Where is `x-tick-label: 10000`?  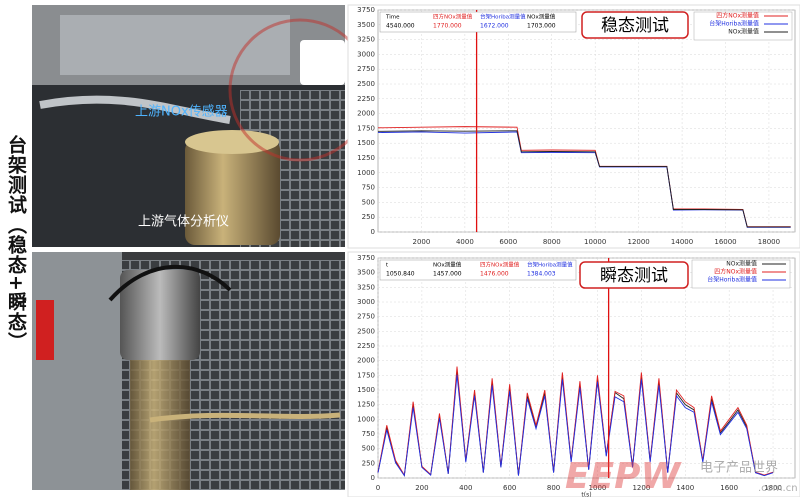
x-tick-label: 10000 is located at coordinates (595, 242).